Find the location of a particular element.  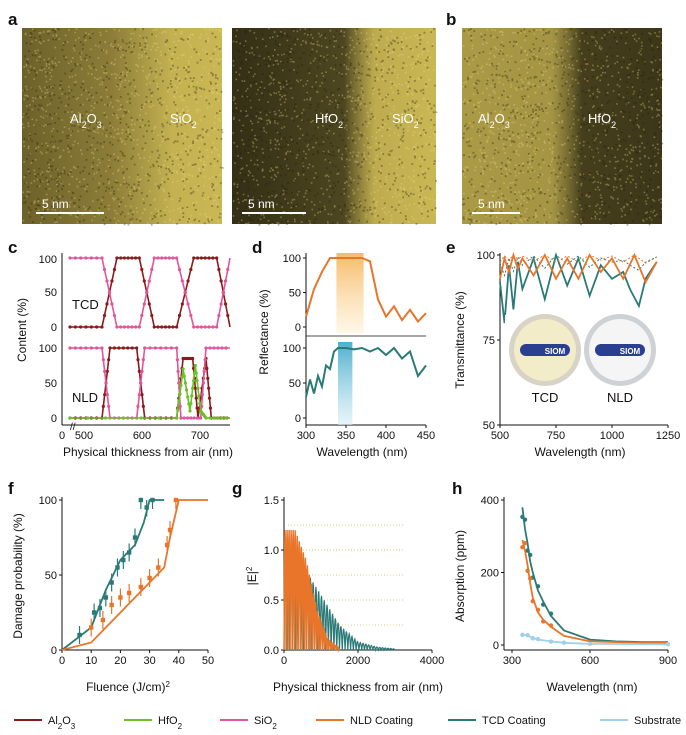

scalebar-a2: 5 nm is located at coordinates (274, 205).